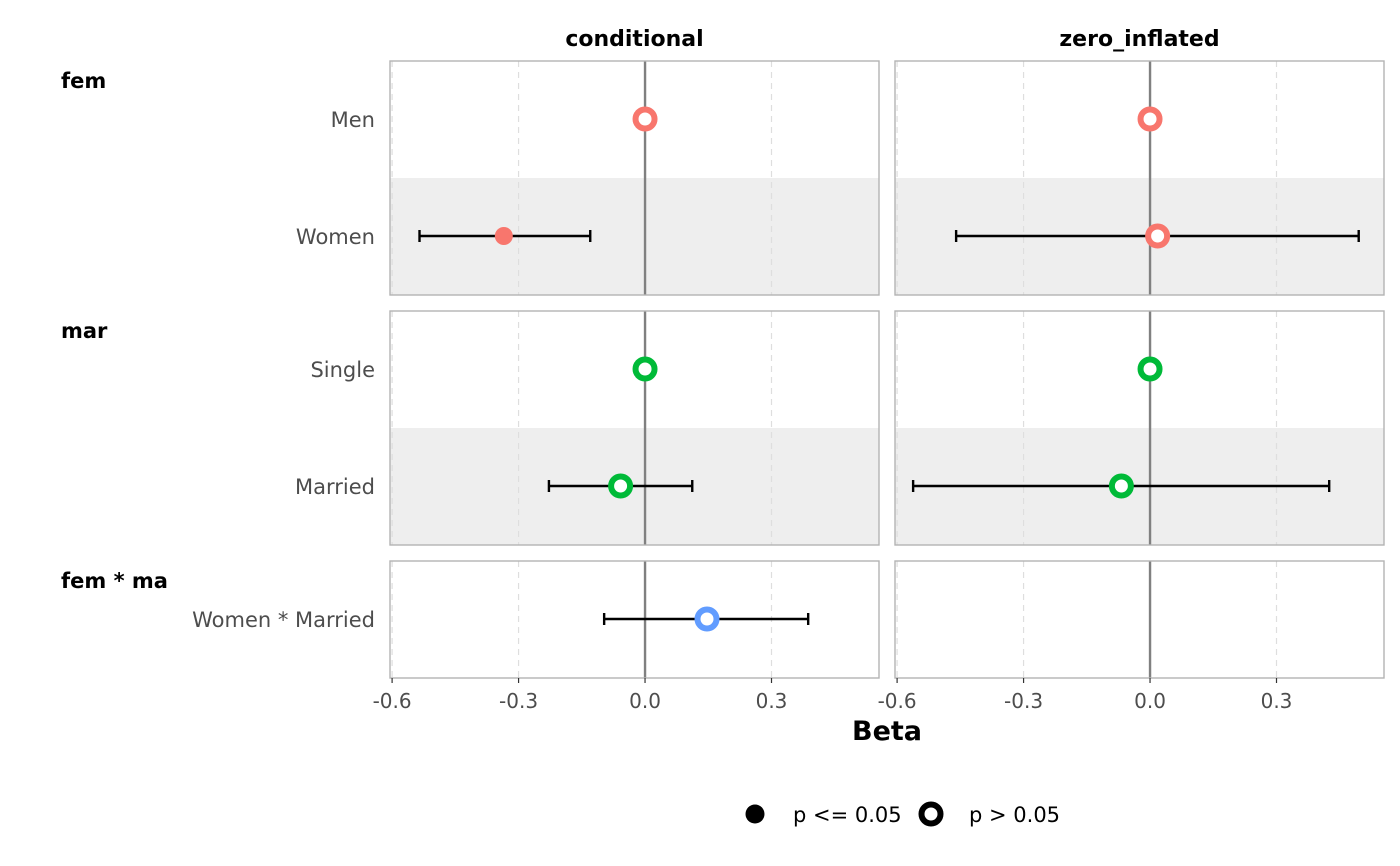 This screenshot has height=866, width=1400. What do you see at coordinates (84, 331) in the screenshot?
I see `group-label: mar` at bounding box center [84, 331].